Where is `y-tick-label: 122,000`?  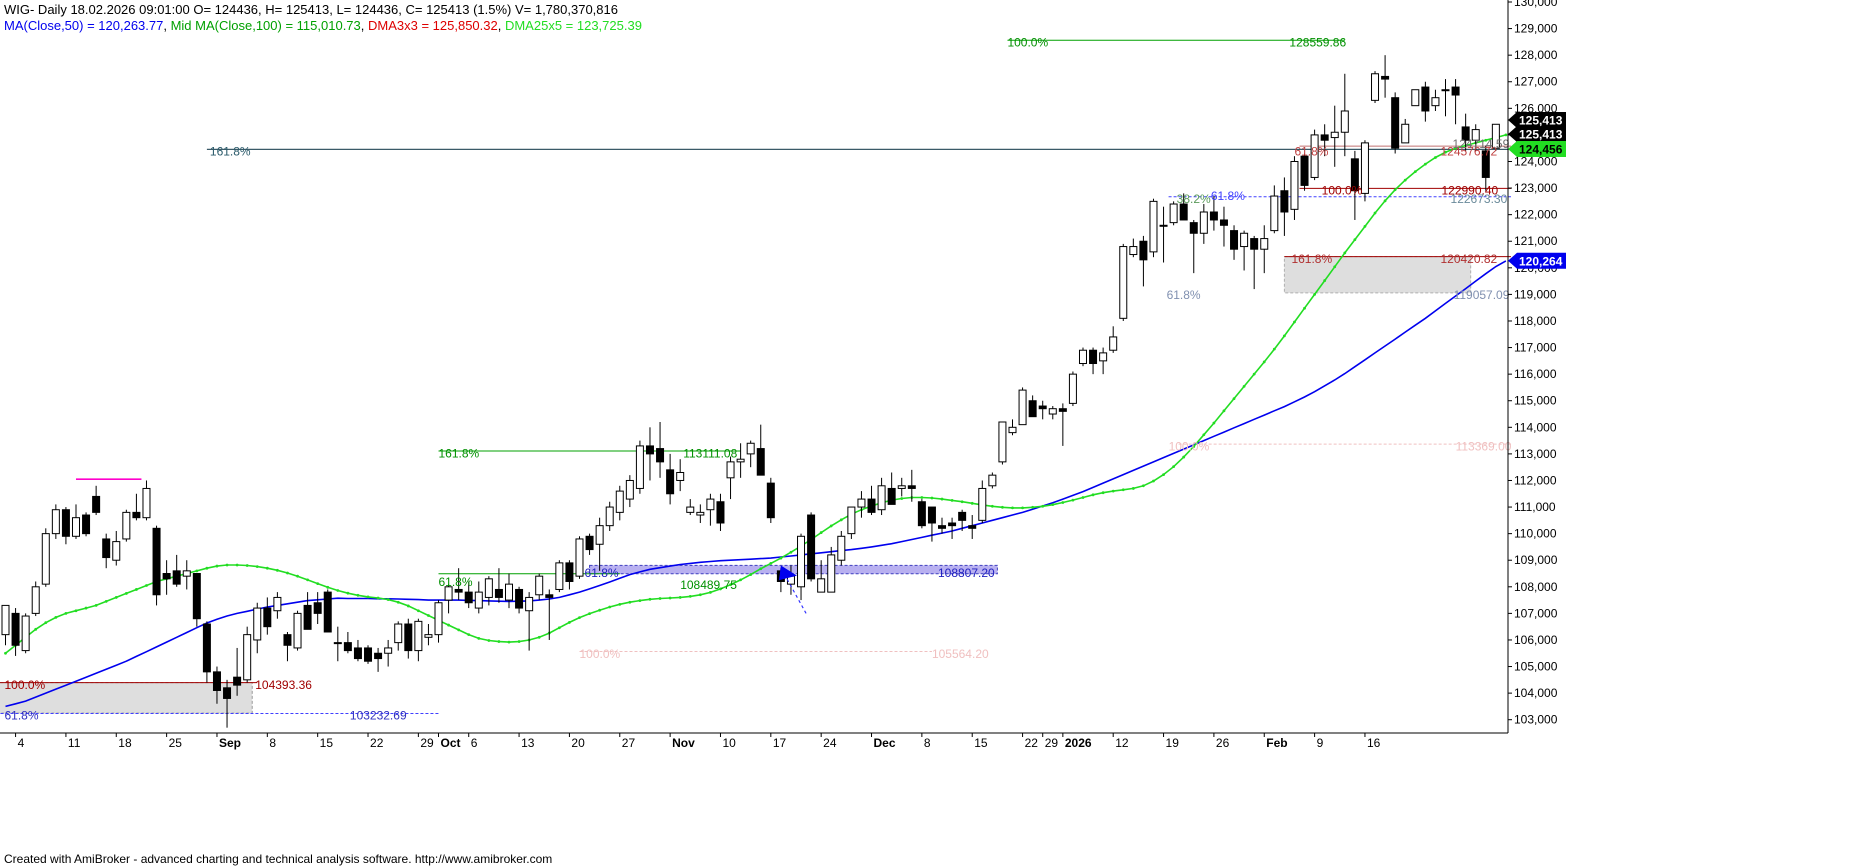
y-tick-label: 122,000 is located at coordinates (1536, 215).